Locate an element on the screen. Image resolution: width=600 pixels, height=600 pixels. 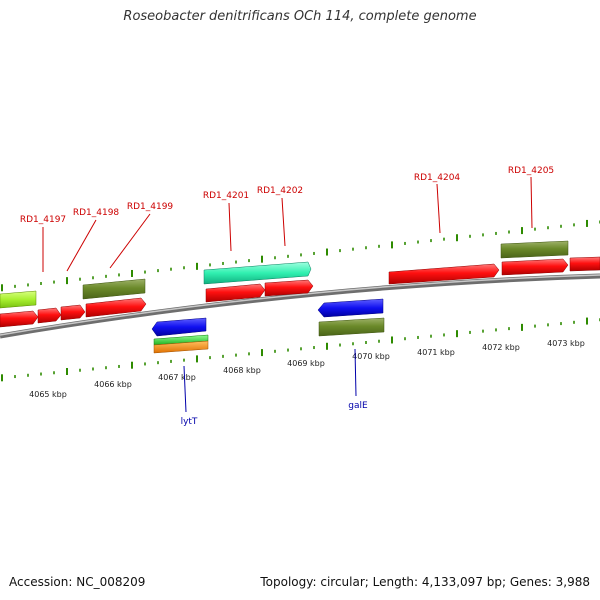
reverse-strand is located at coordinates (268, 326).